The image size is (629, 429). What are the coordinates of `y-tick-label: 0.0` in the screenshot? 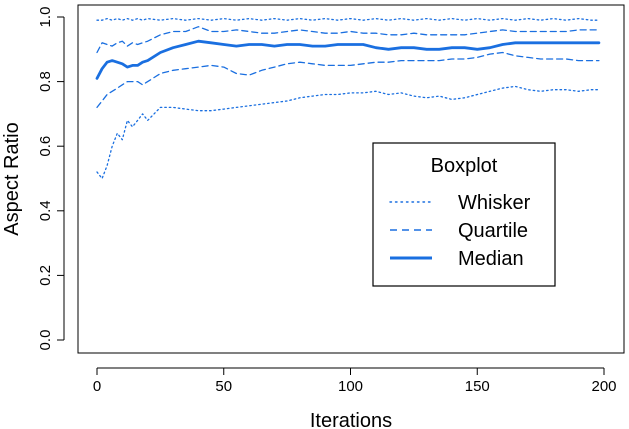 It's located at (45, 340).